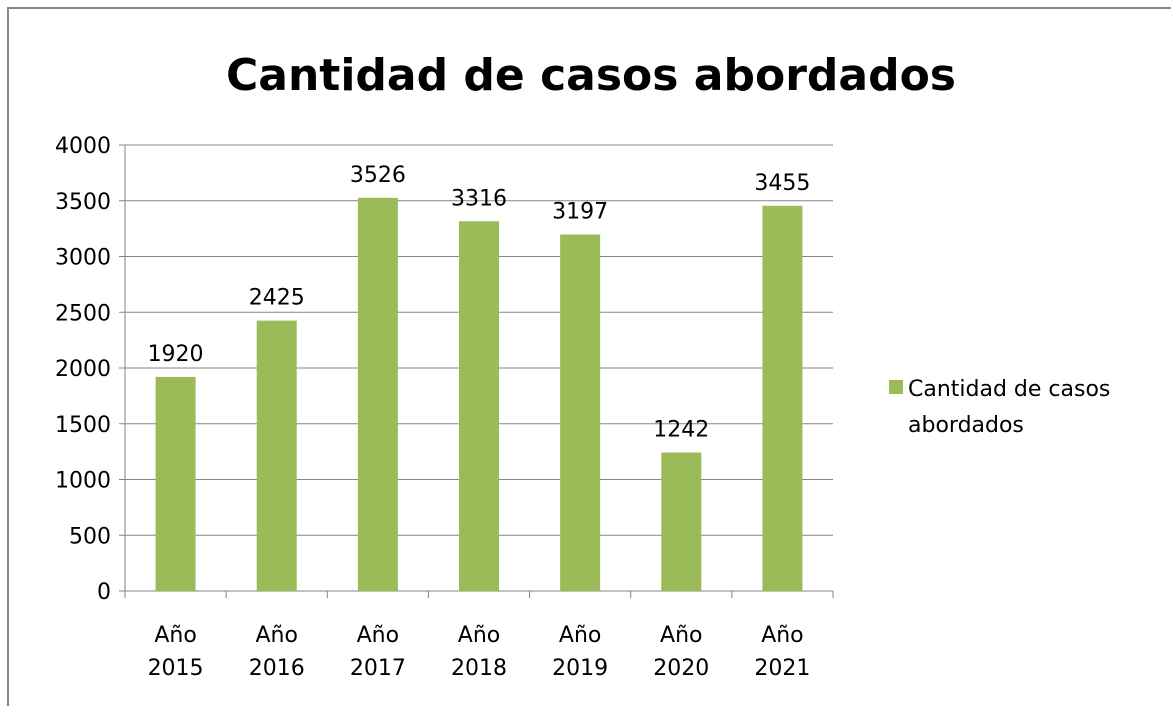 The image size is (1171, 706). What do you see at coordinates (378, 652) in the screenshot?
I see `x-tick-label: Año 2017` at bounding box center [378, 652].